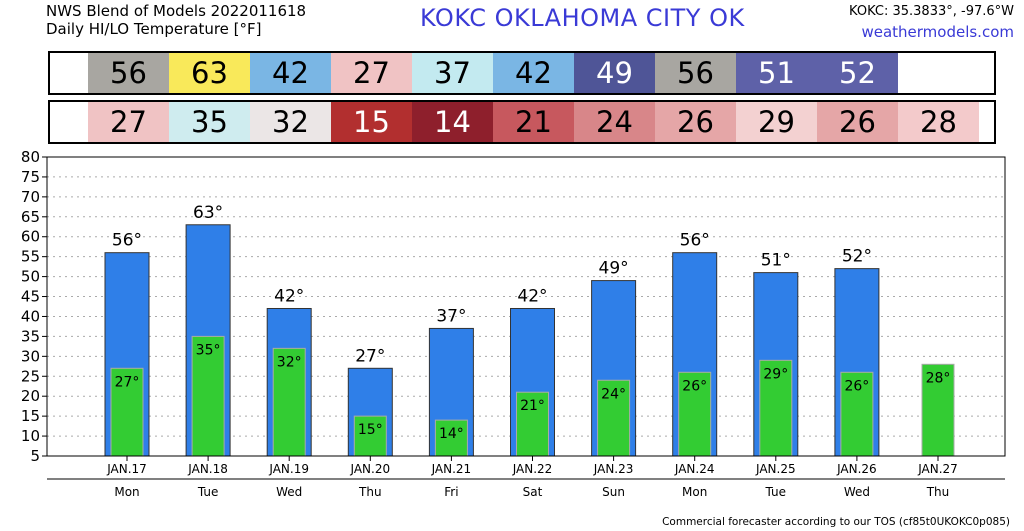  What do you see at coordinates (857, 73) in the screenshot?
I see `hi_strip-cell: 52` at bounding box center [857, 73].